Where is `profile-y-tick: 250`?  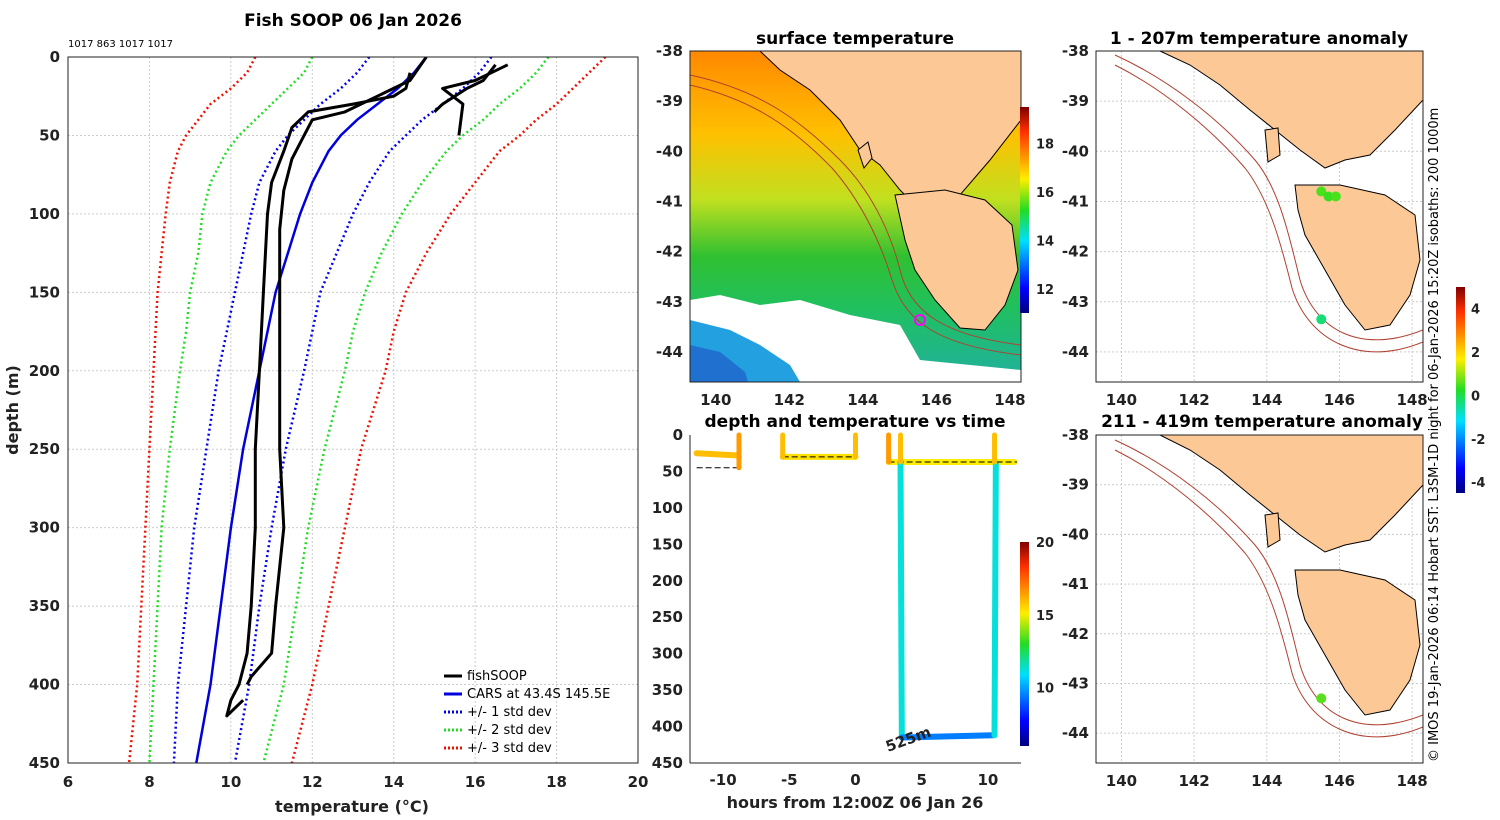
profile-y-tick: 250 is located at coordinates (44, 449).